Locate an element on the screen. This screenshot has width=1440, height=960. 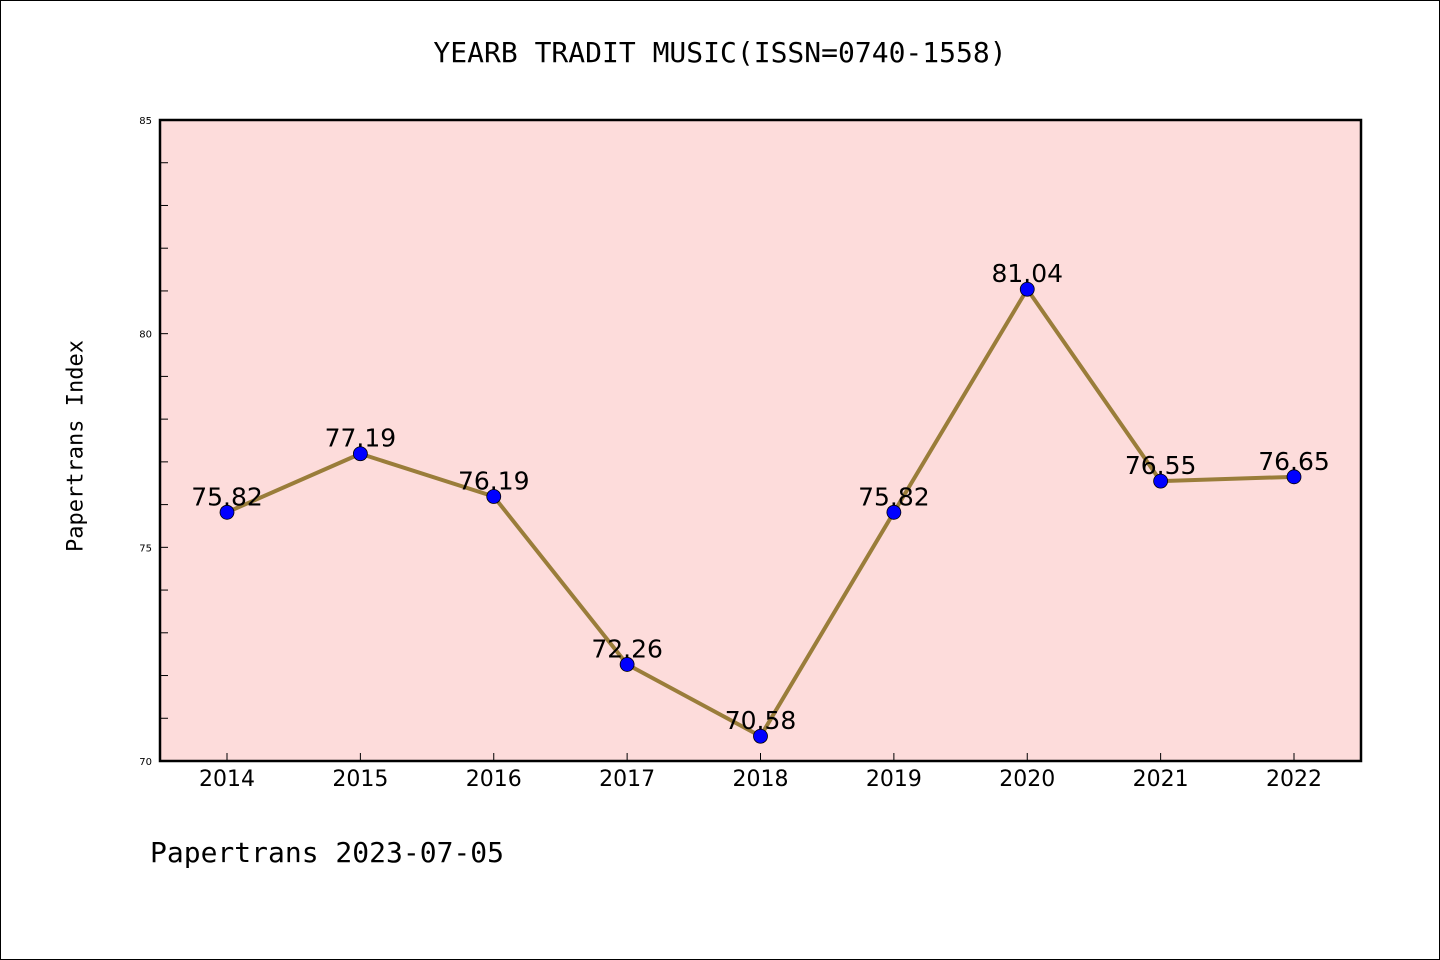
data-label: 76.19 is located at coordinates (494, 480).